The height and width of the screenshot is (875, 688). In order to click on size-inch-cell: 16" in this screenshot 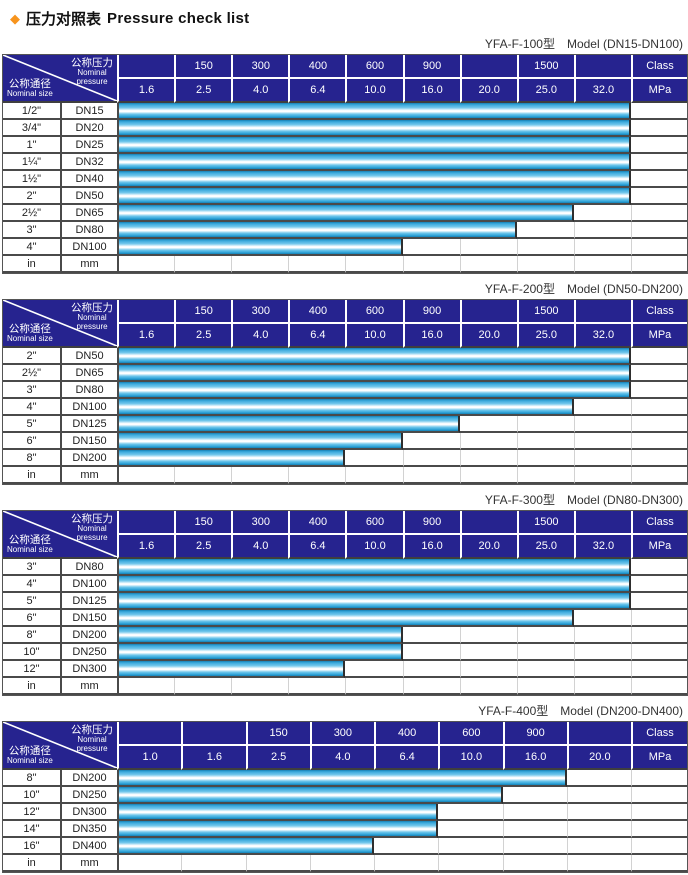, I will do `click(31, 846)`.